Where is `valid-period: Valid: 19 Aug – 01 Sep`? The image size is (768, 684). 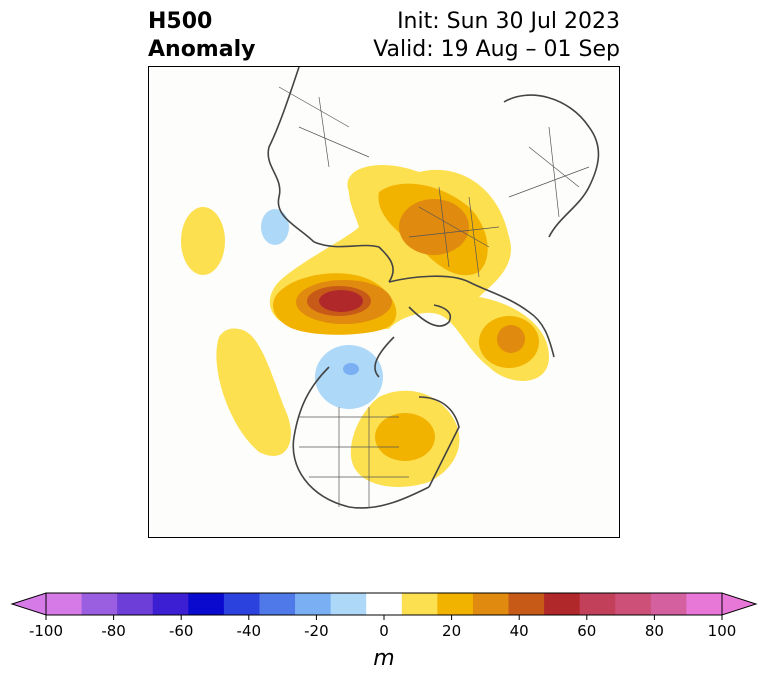
valid-period: Valid: 19 Aug – 01 Sep is located at coordinates (496, 49).